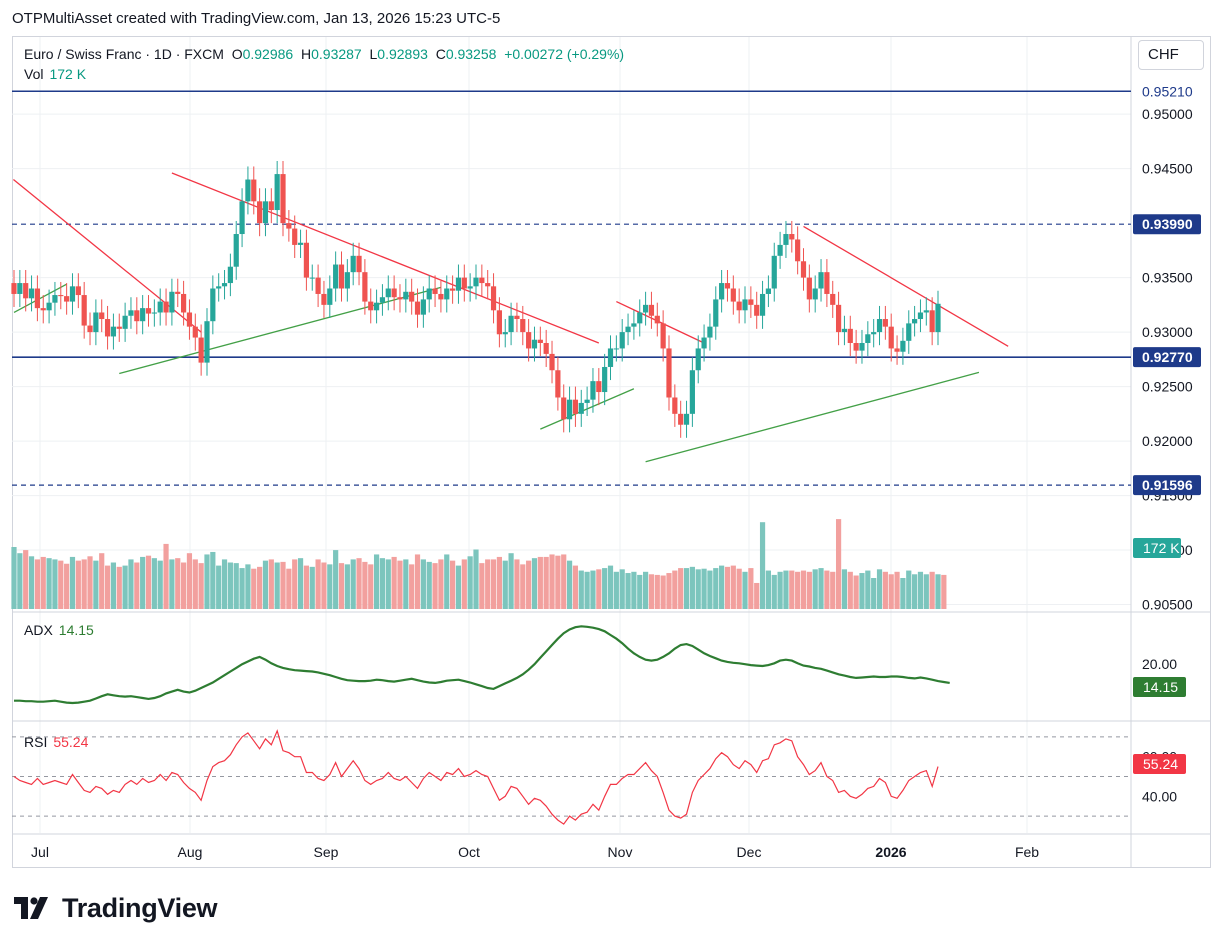 This screenshot has width=1224, height=944. Describe the element at coordinates (482, 665) in the screenshot. I see `adx-line` at that location.